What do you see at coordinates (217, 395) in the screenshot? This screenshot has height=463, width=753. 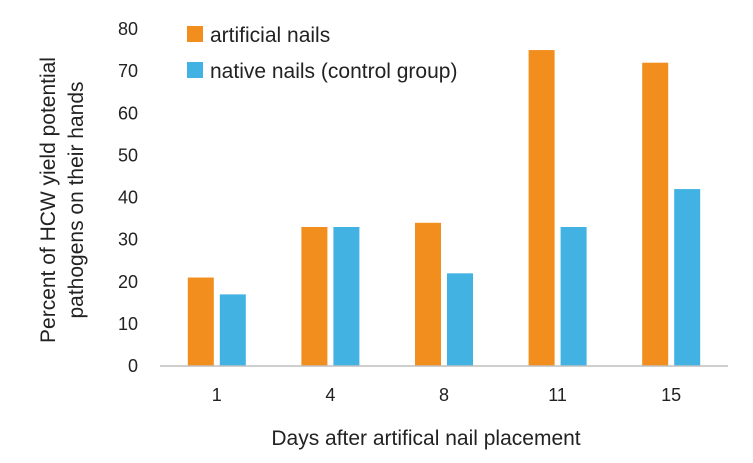 I see `x-tick-label: 1` at bounding box center [217, 395].